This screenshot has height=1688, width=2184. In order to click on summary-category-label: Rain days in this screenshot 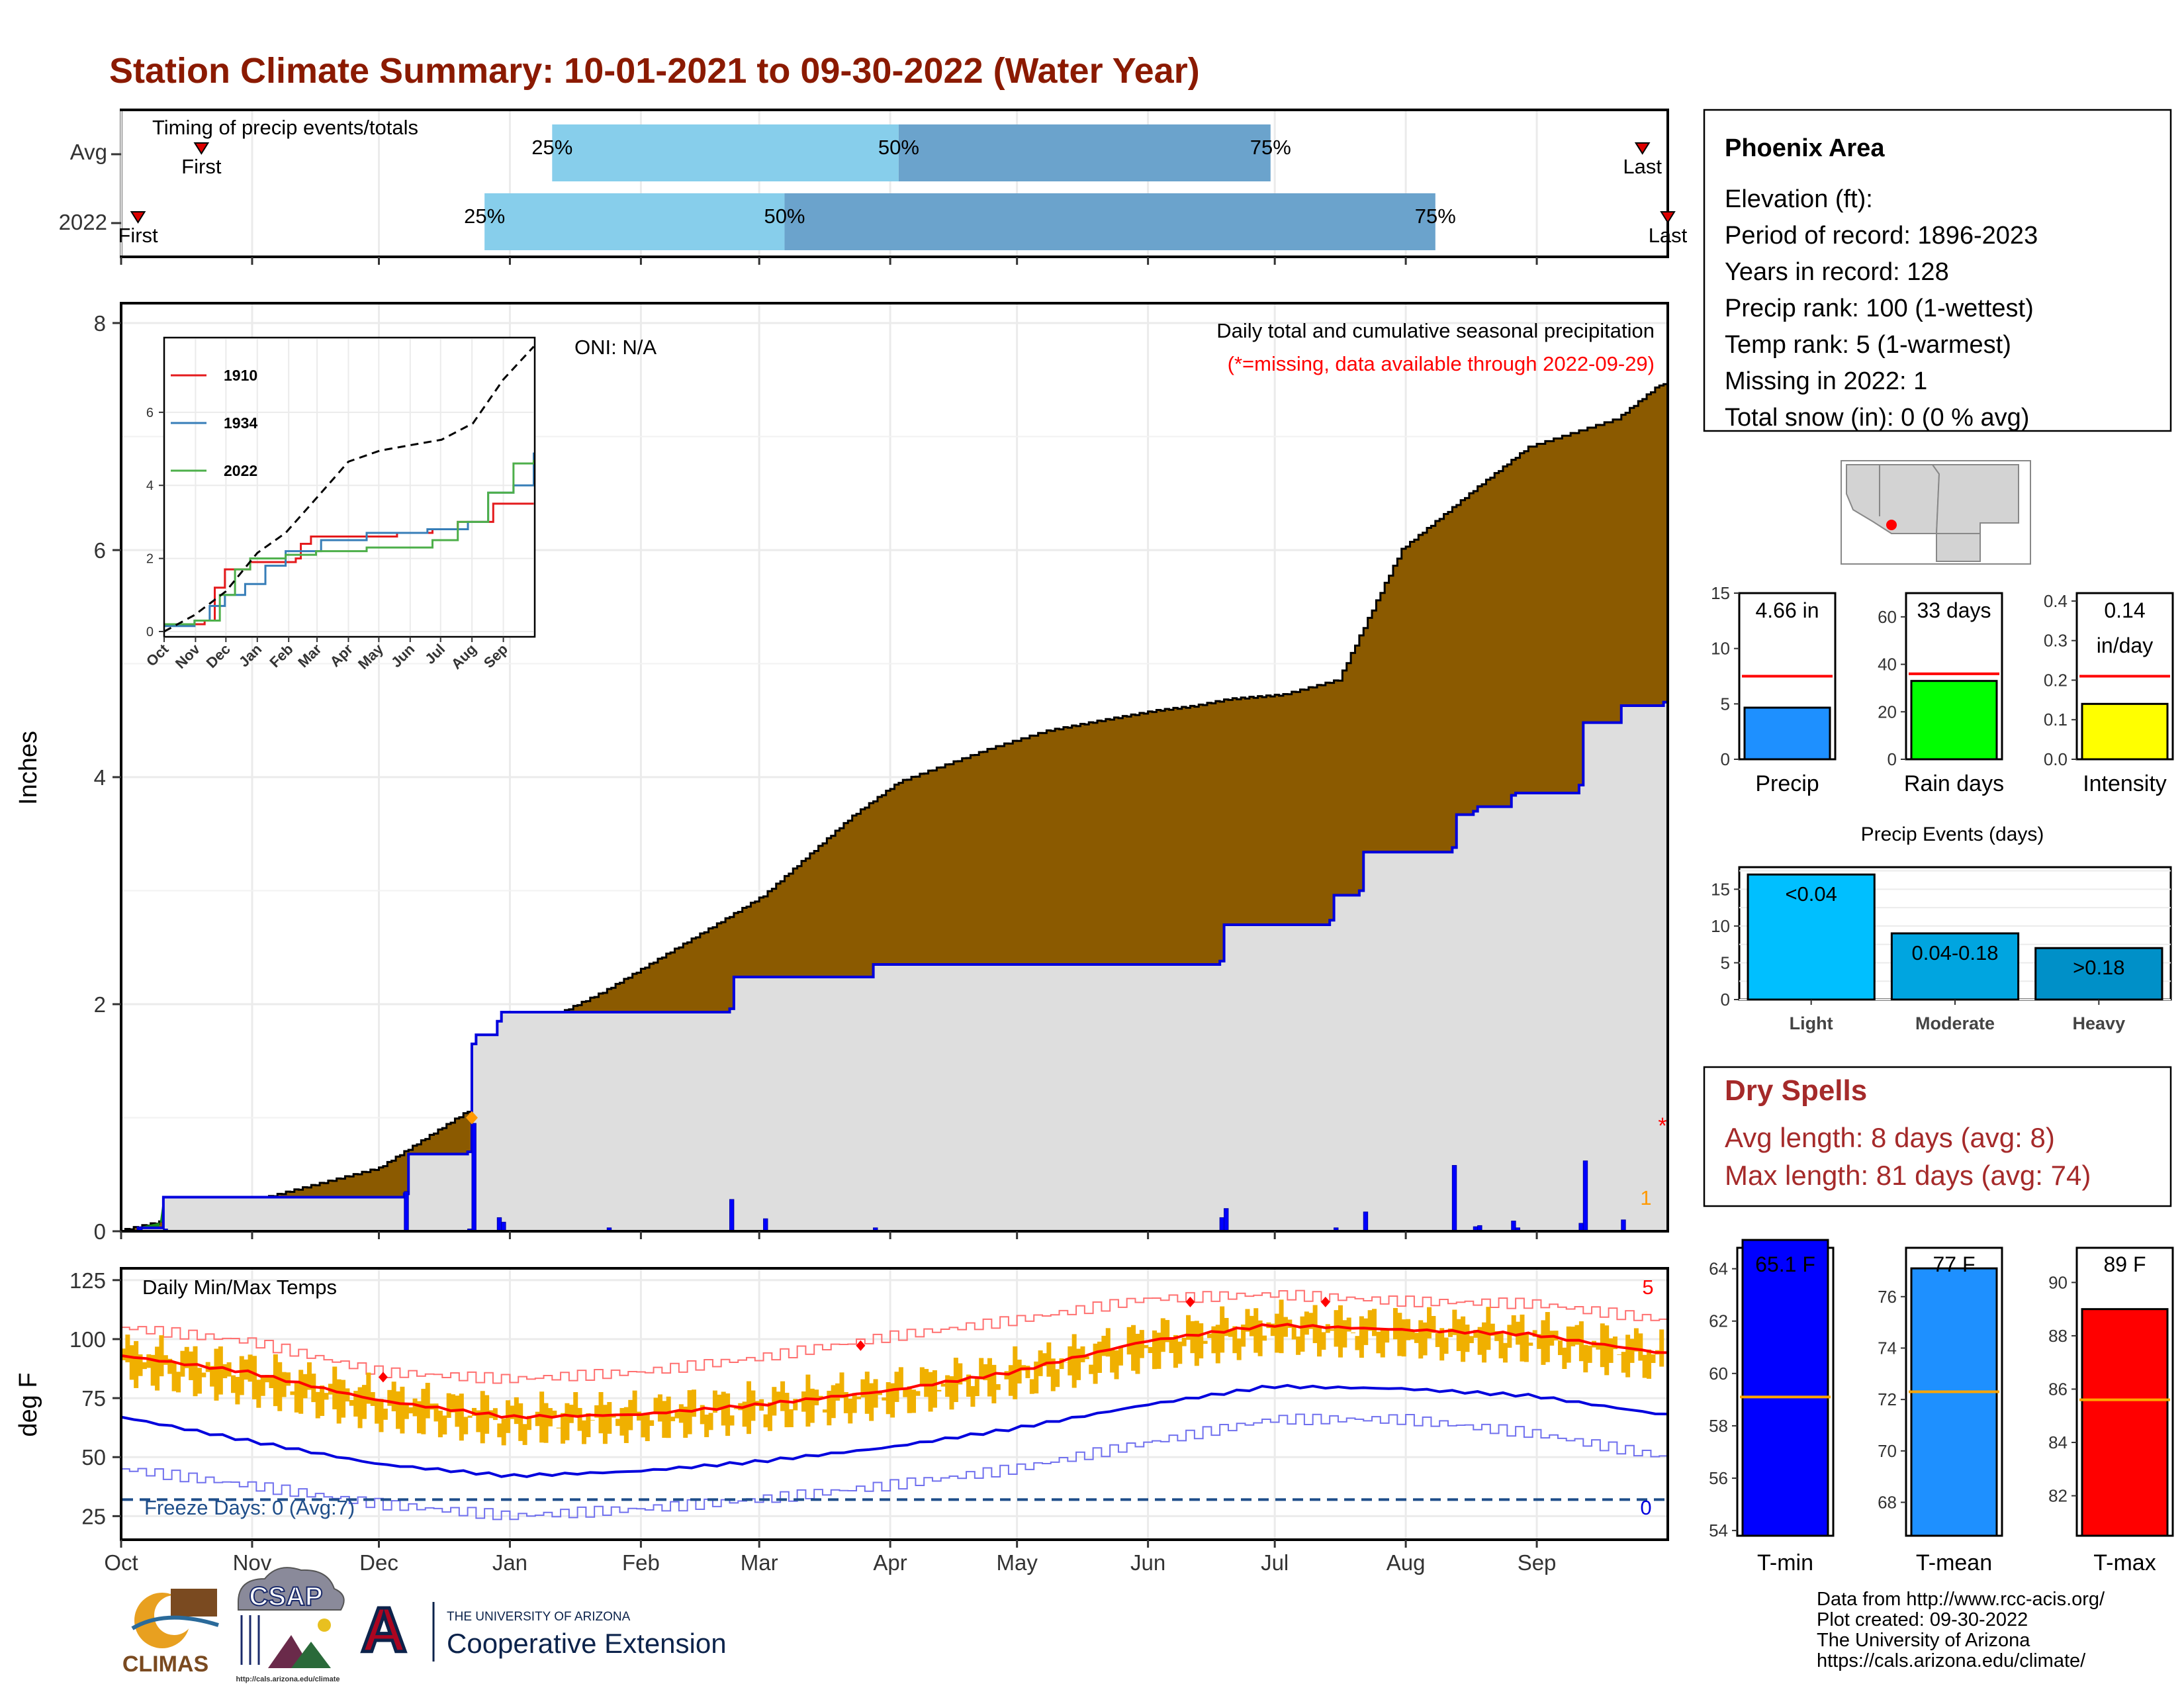, I will do `click(1954, 783)`.